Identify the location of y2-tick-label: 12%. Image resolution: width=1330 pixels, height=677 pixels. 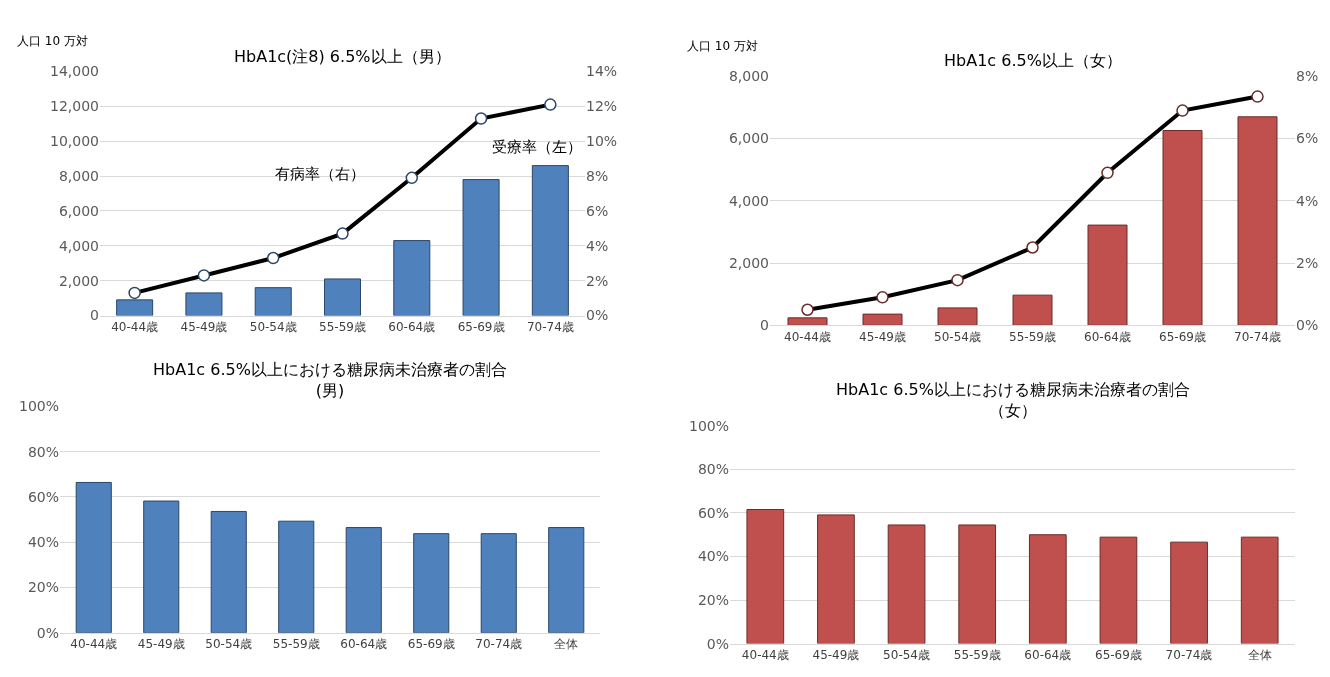
(602, 106).